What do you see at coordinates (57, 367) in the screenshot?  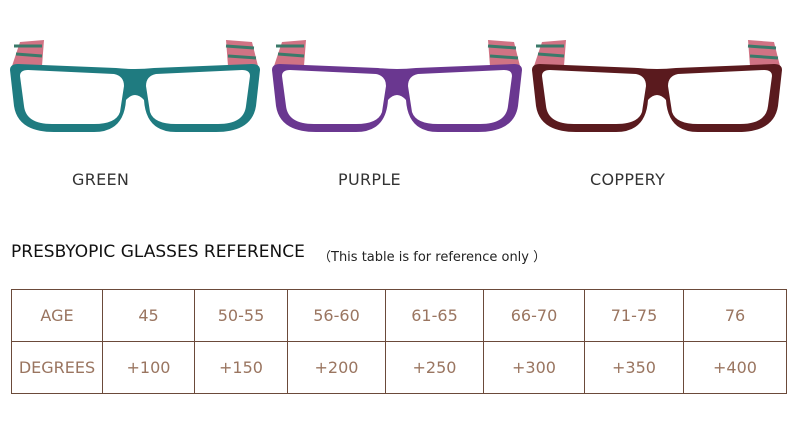 I see `table-cell: DEGREES` at bounding box center [57, 367].